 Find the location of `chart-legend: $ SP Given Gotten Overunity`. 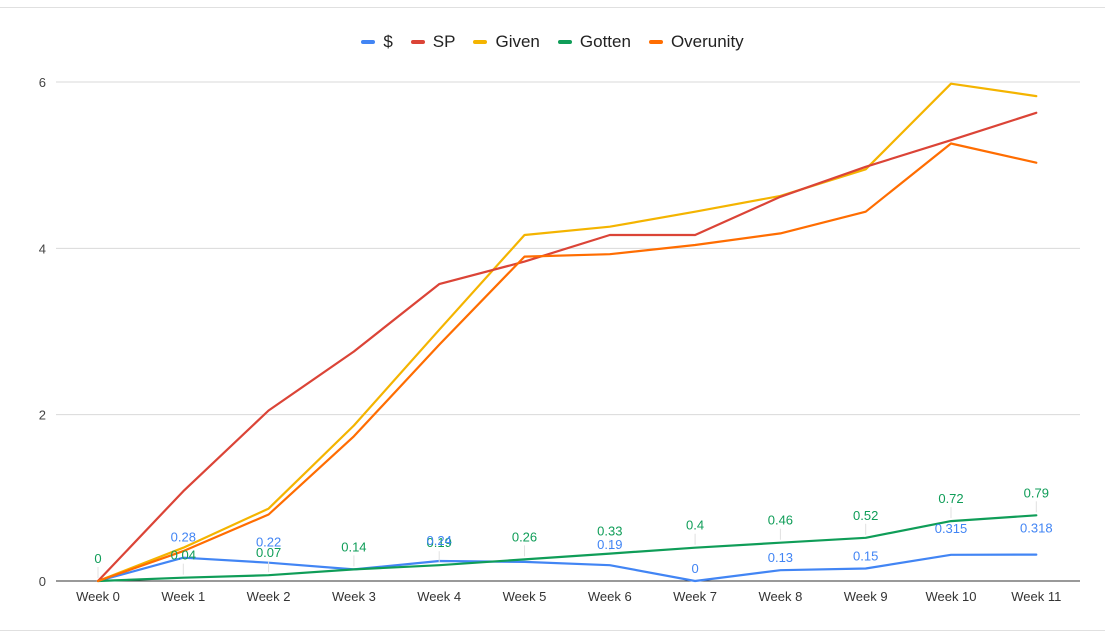

chart-legend: $ SP Given Gotten Overunity is located at coordinates (552, 42).